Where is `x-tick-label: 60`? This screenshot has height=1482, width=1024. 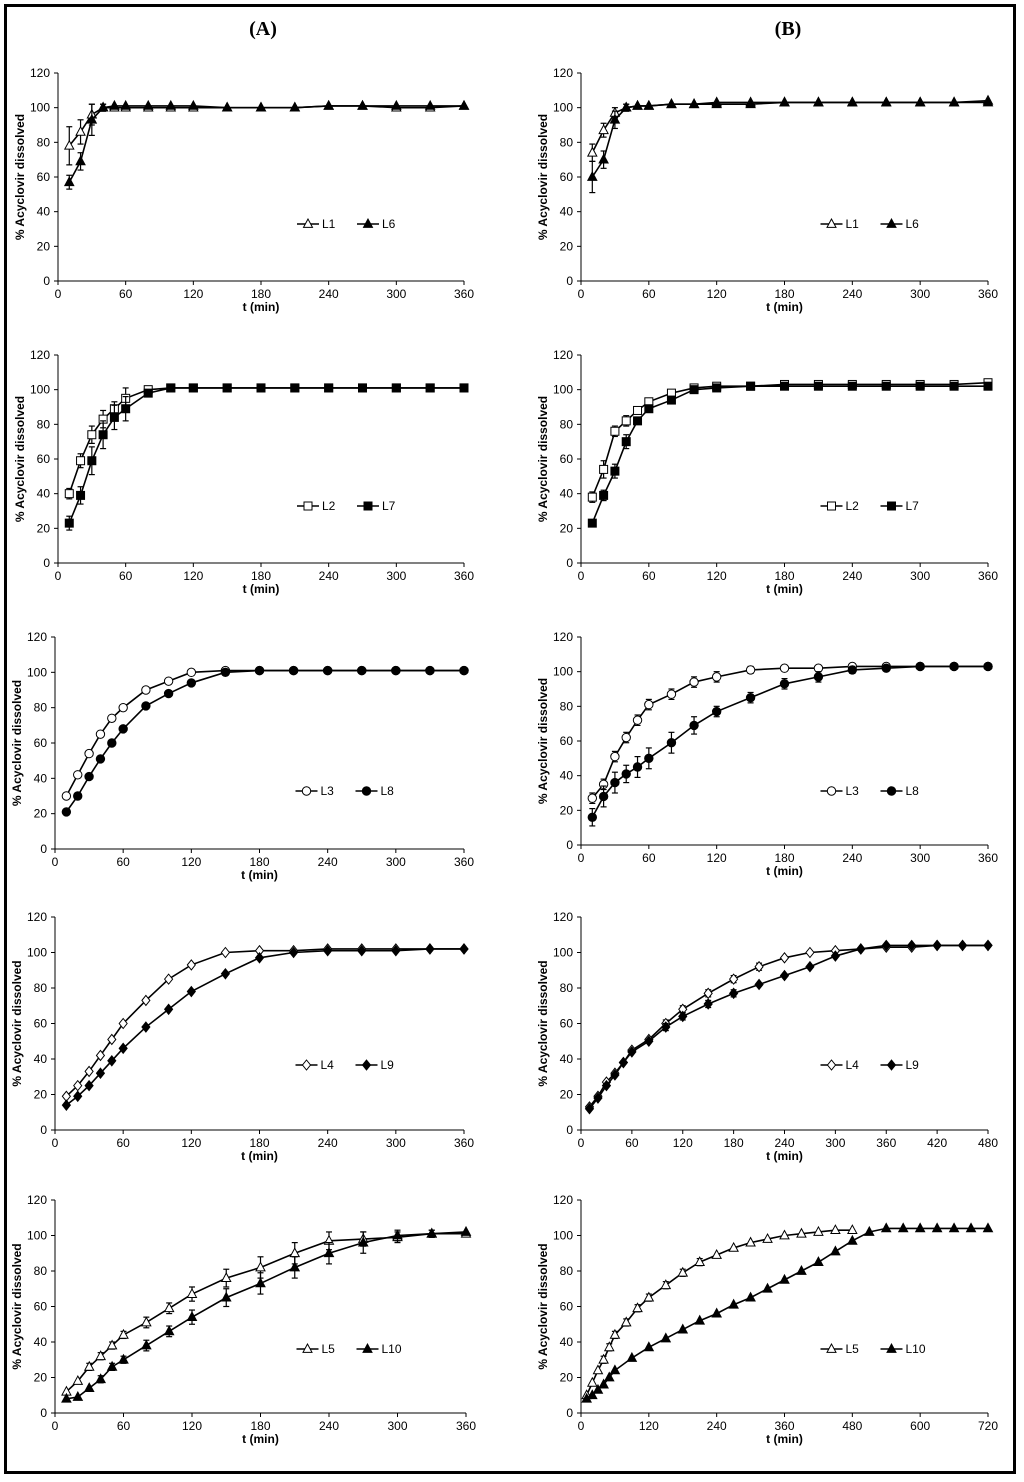
x-tick-label: 60 is located at coordinates (126, 294).